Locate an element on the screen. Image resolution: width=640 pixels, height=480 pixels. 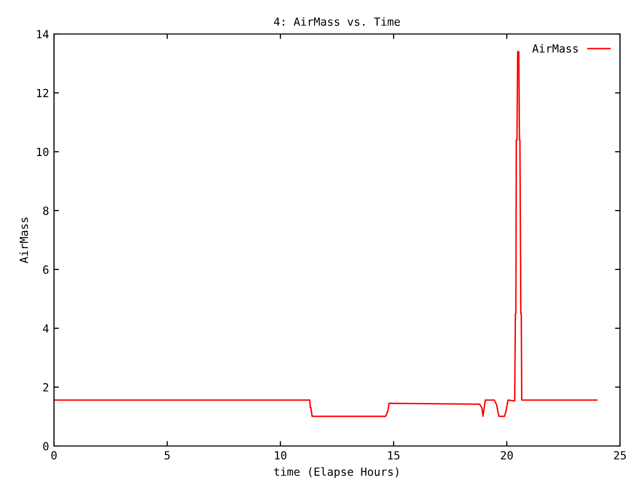
y-tick-label: 6 is located at coordinates (45, 269).